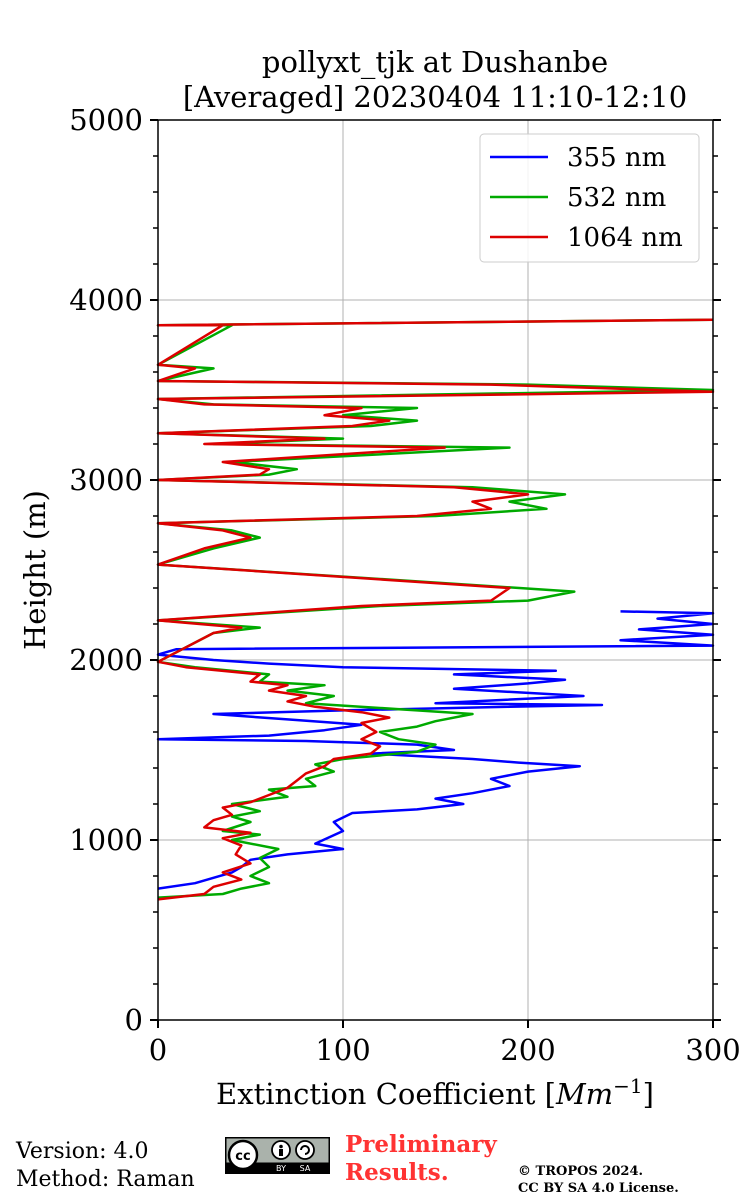 Image resolution: width=750 pixels, height=1200 pixels. Describe the element at coordinates (616, 198) in the screenshot. I see `legend-label: 532 nm` at that location.